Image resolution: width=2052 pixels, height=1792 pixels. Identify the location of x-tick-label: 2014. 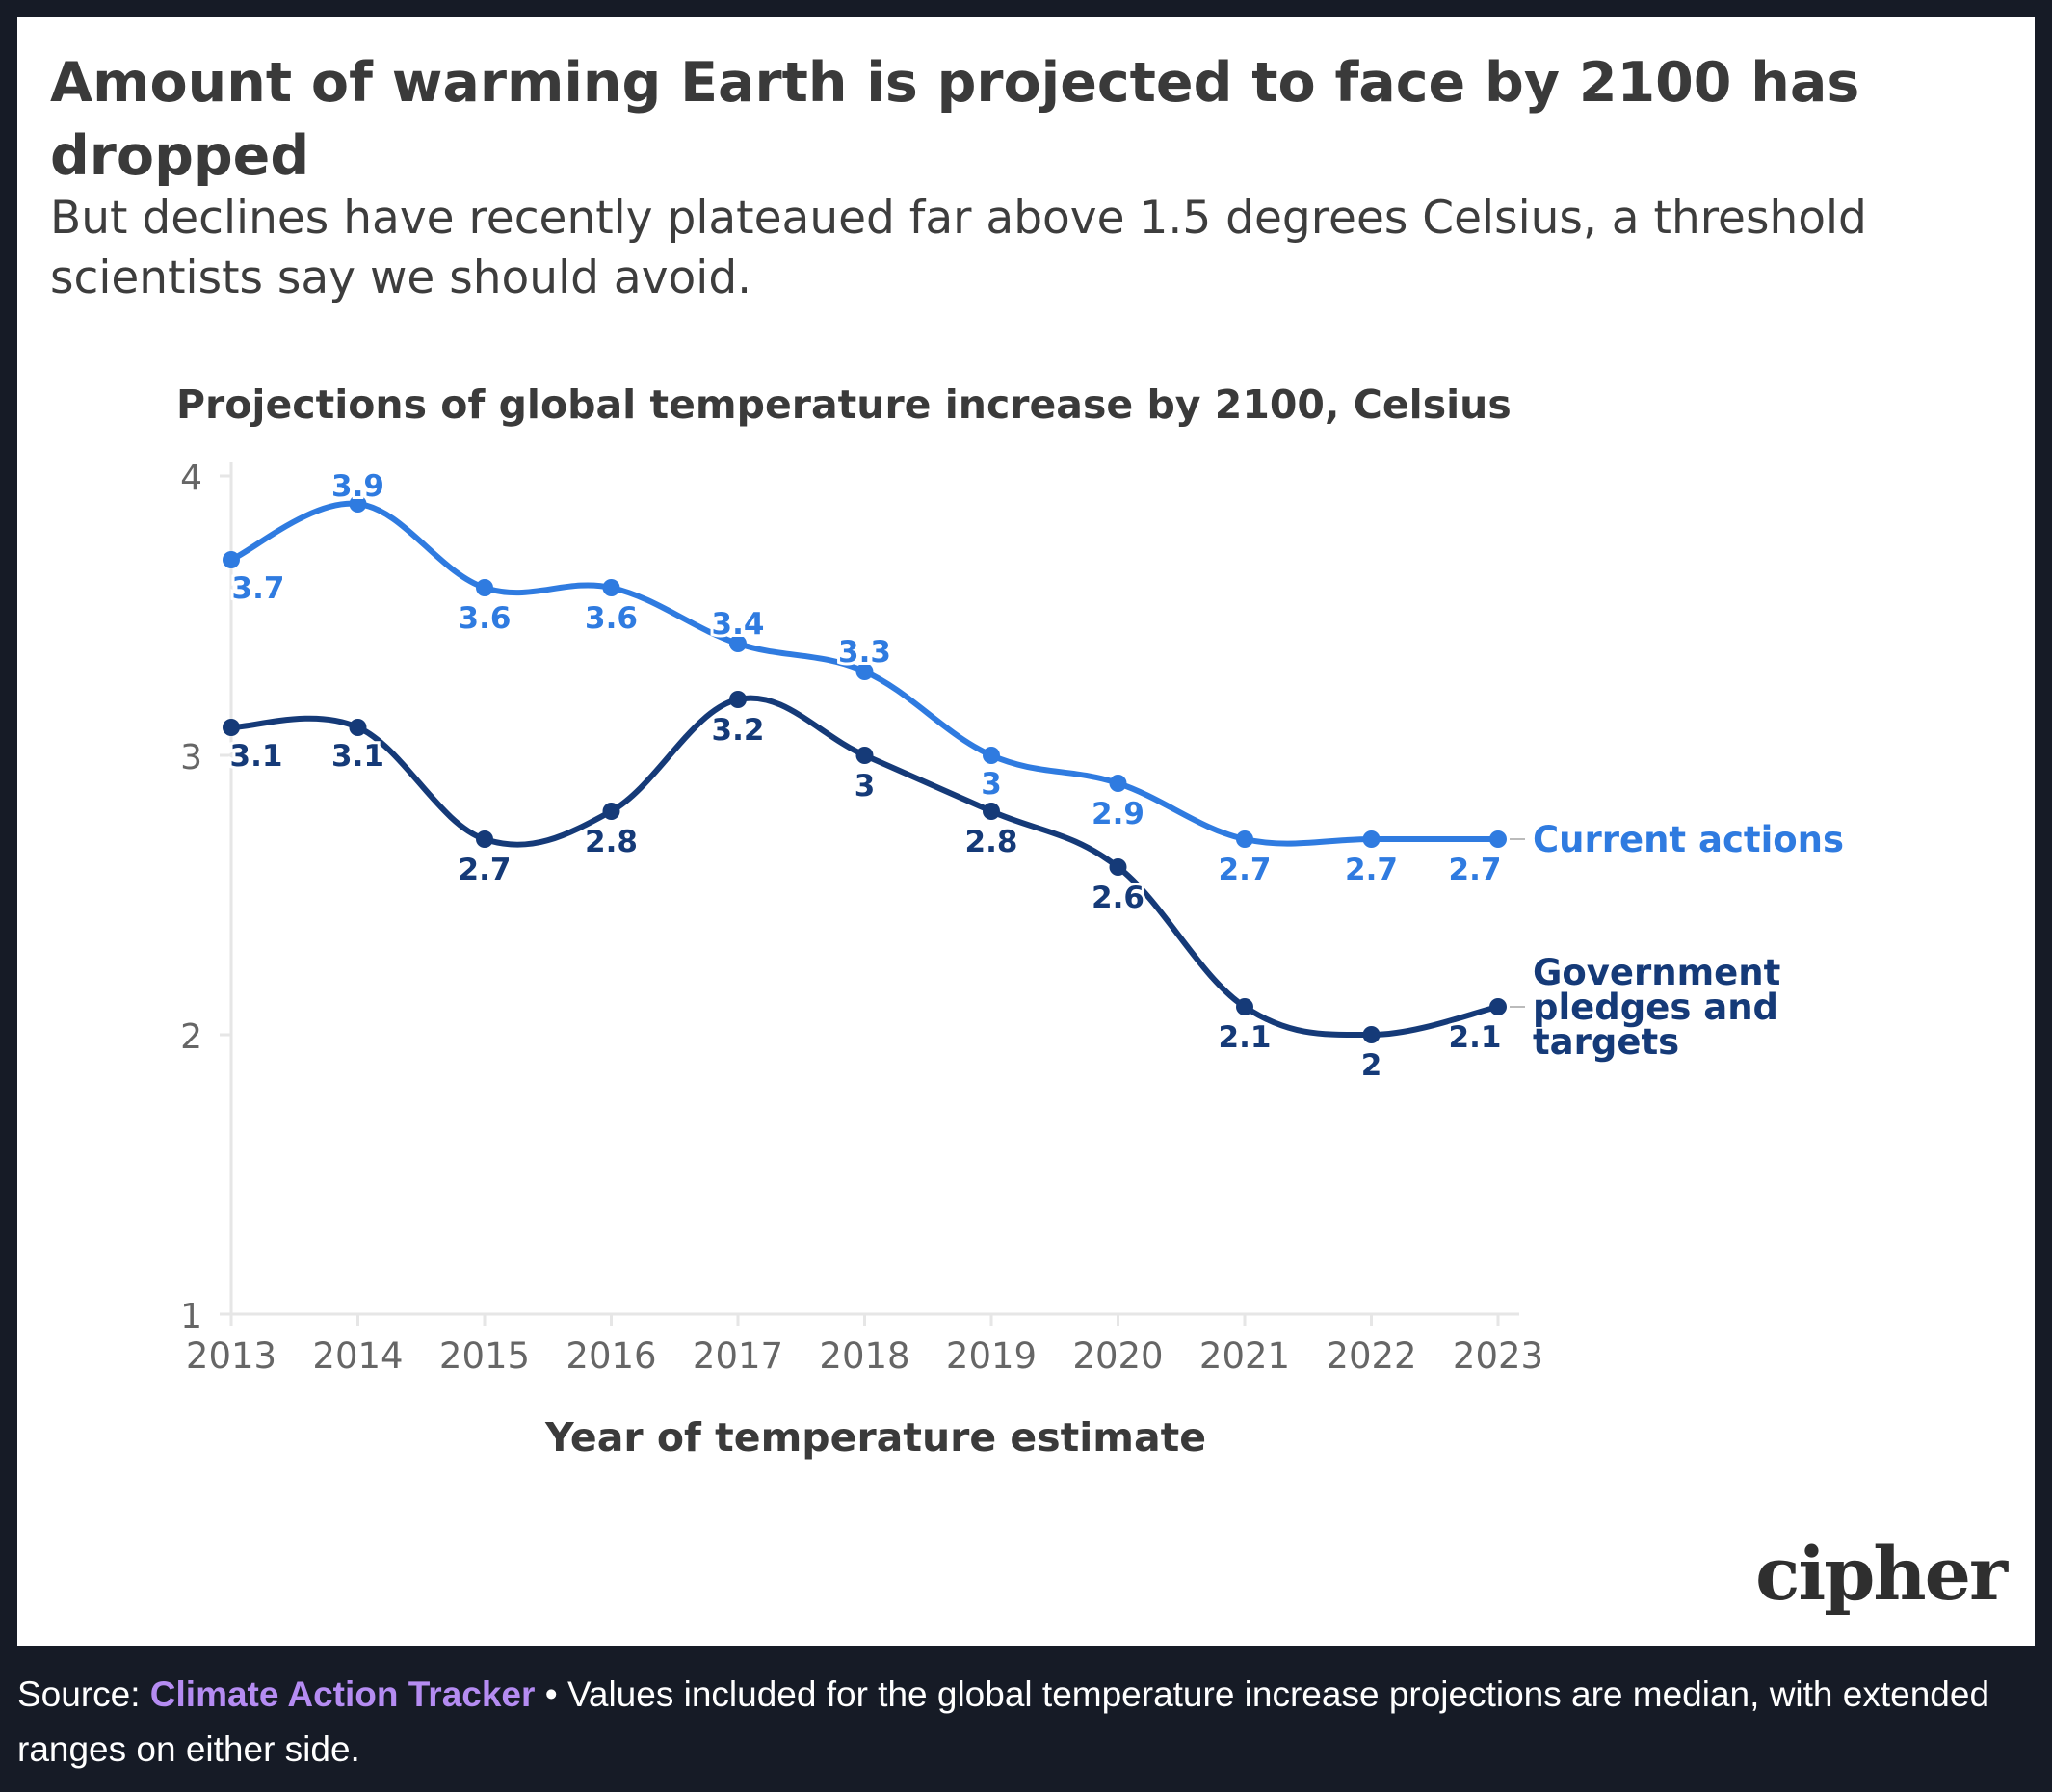
(357, 1356).